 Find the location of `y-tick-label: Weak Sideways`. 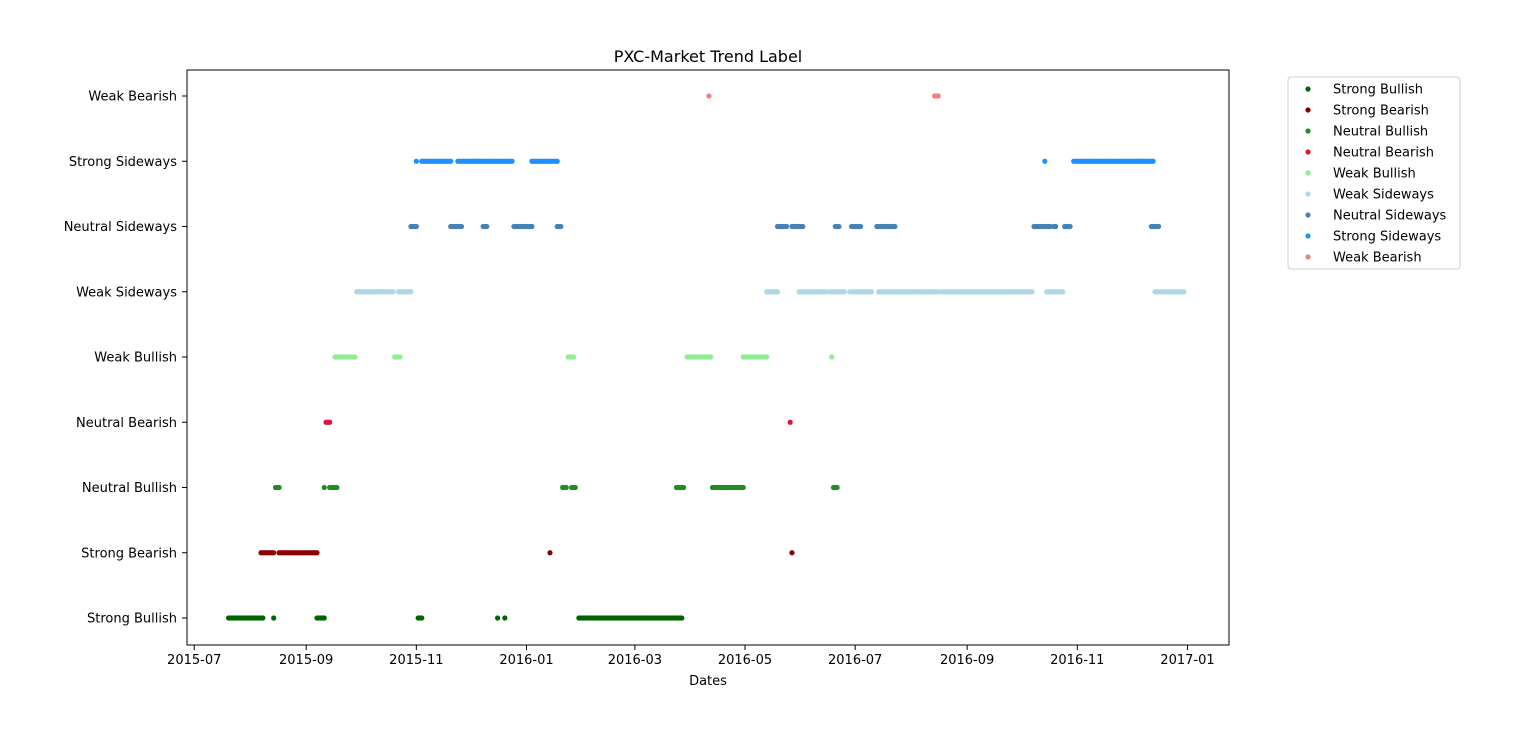

y-tick-label: Weak Sideways is located at coordinates (126, 292).